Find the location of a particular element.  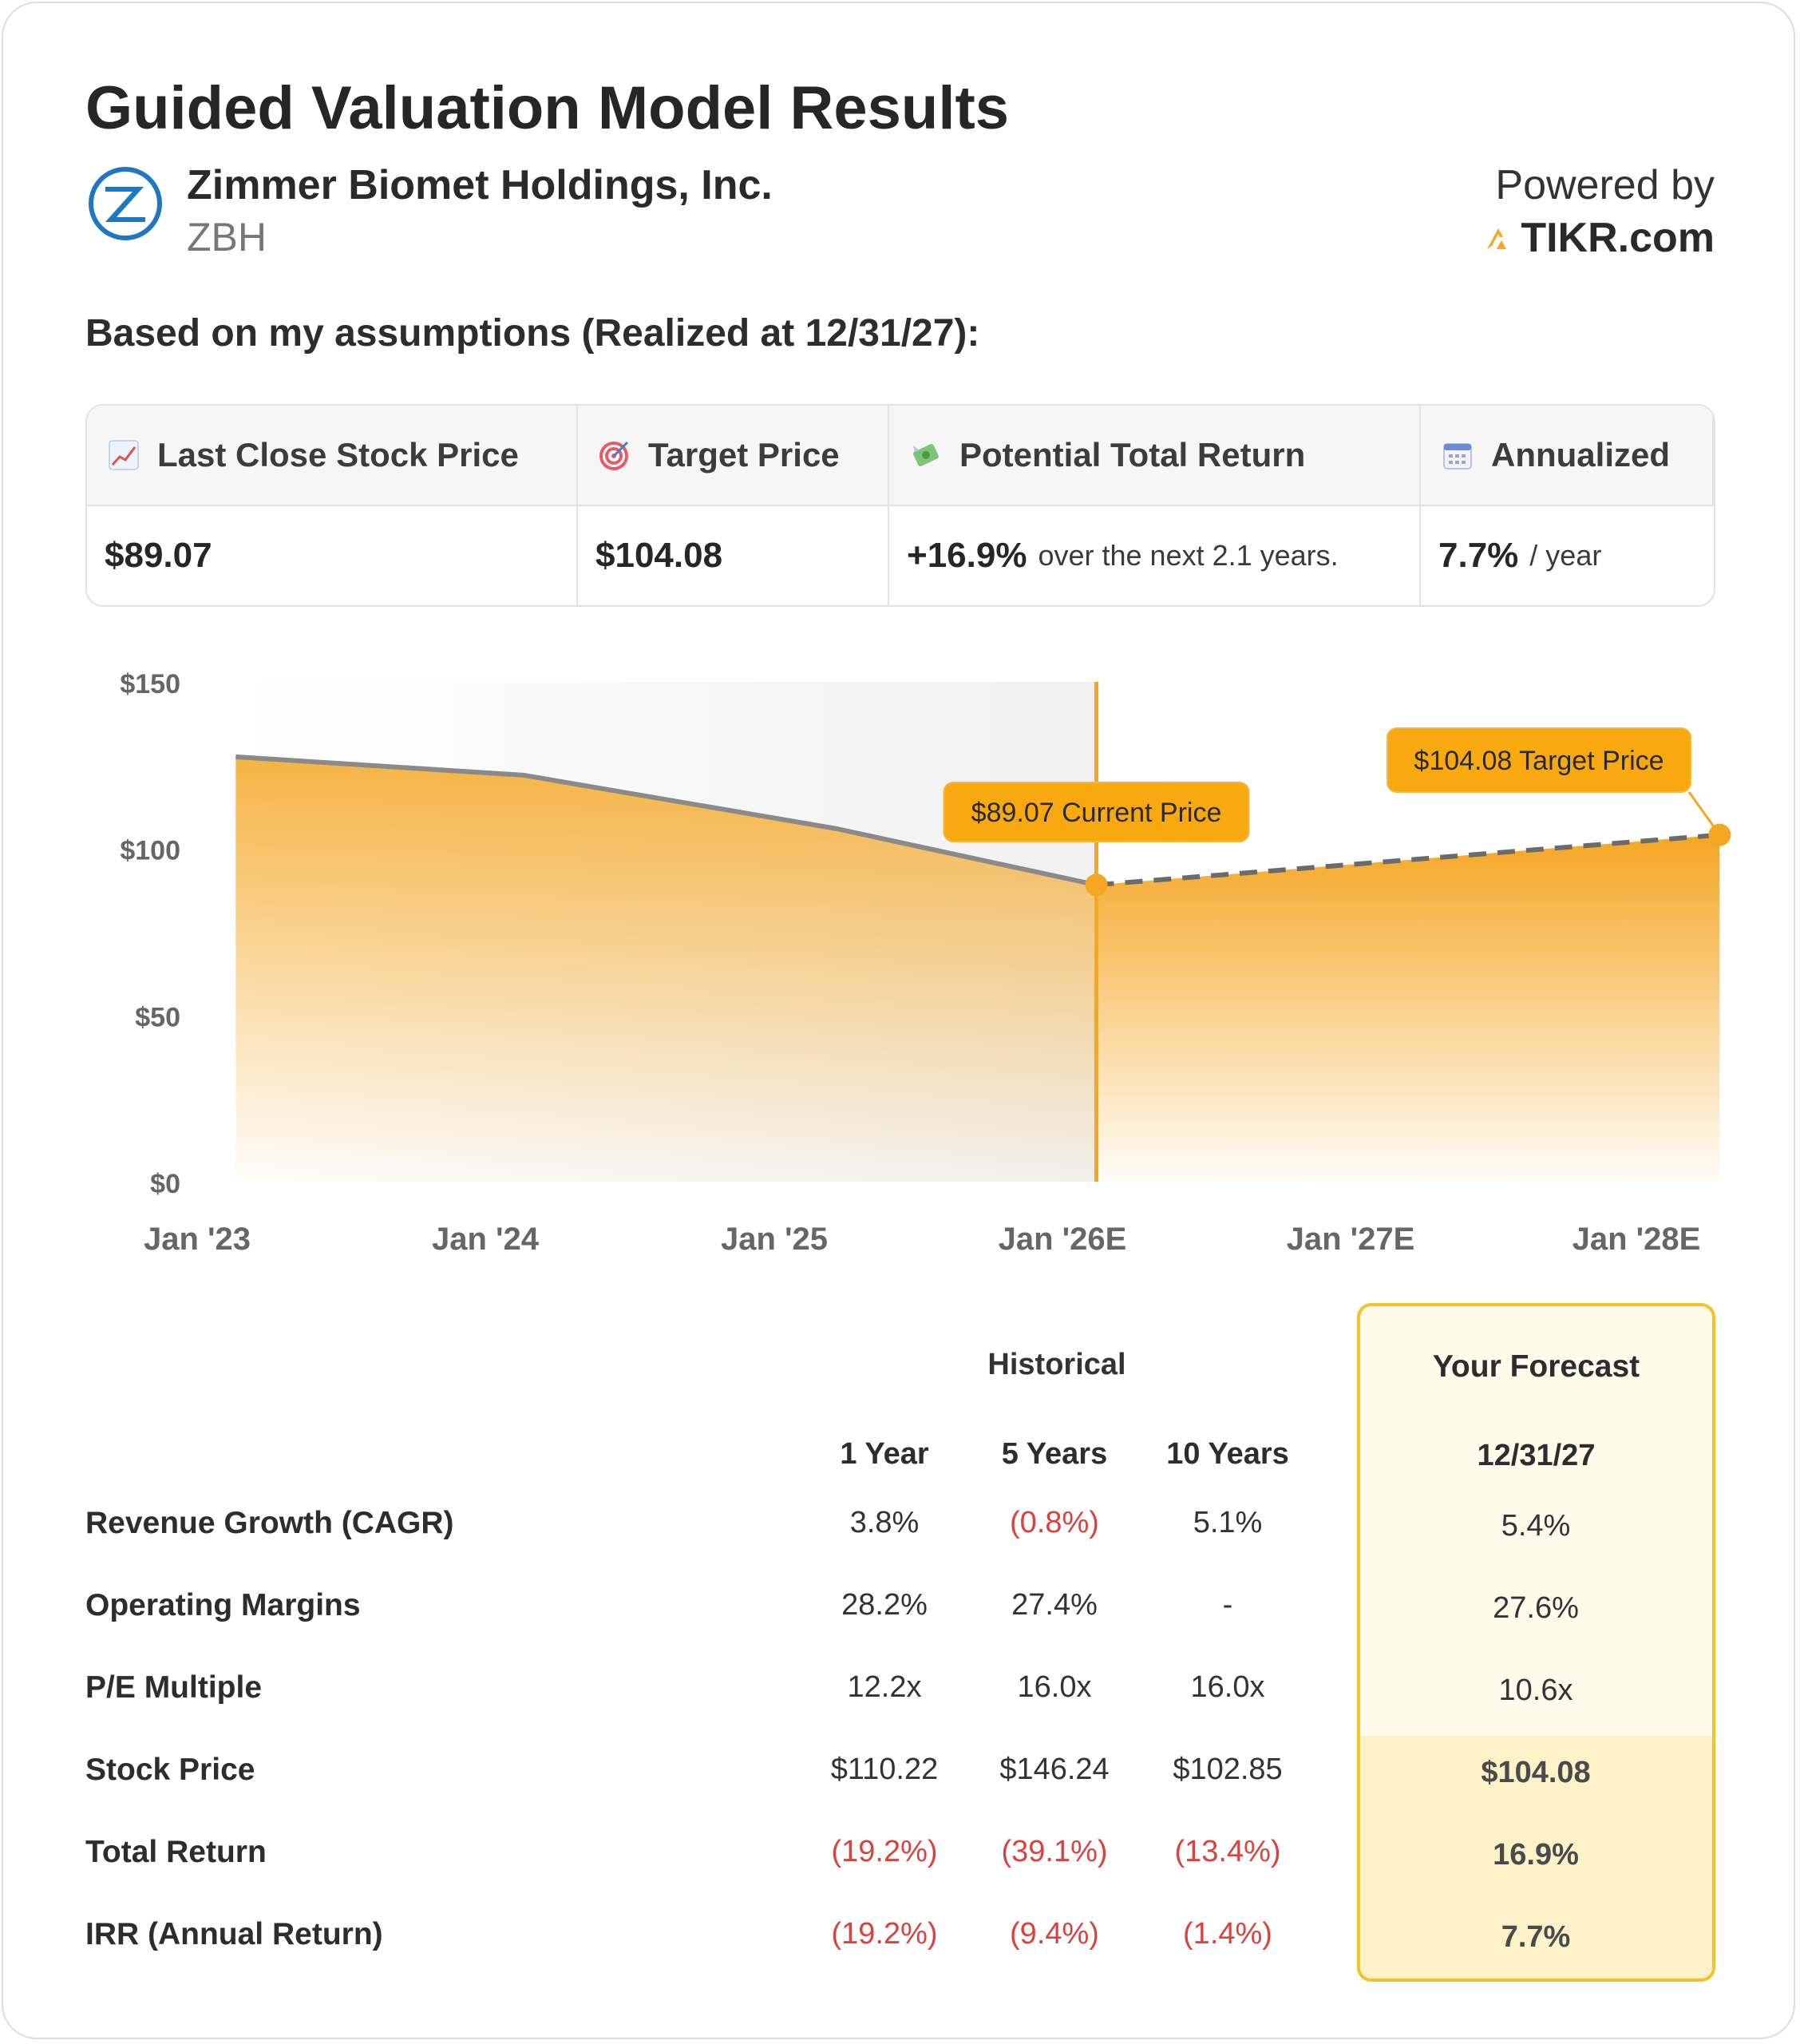

annualized-label: Annualized is located at coordinates (1581, 454).